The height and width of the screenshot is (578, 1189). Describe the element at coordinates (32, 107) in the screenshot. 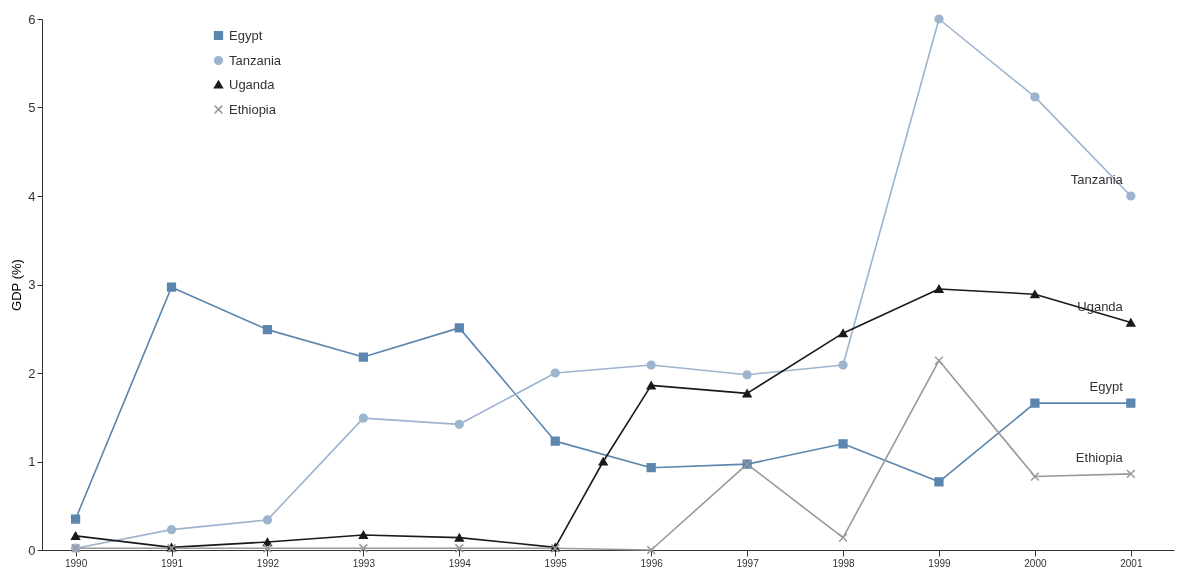

I see `y-tick-label: 5` at that location.